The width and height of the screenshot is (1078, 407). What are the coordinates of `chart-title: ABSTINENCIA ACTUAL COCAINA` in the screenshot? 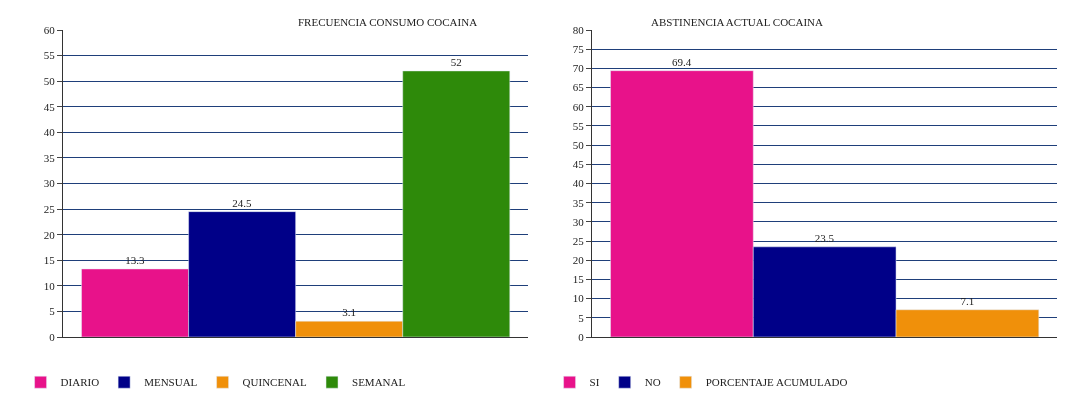 It's located at (737, 22).